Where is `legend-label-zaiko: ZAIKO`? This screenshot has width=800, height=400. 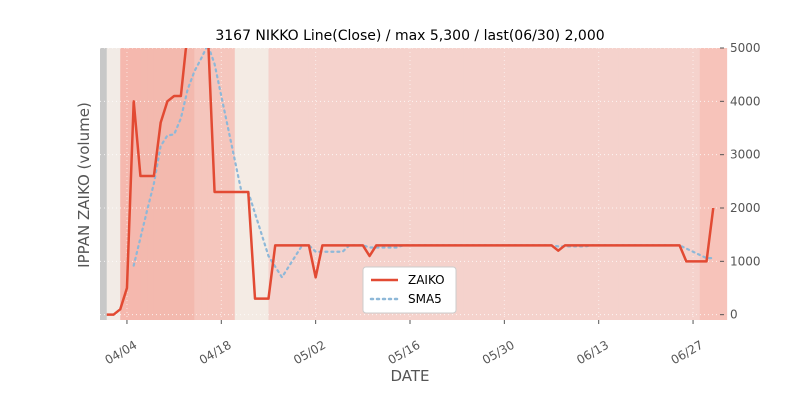
legend-label-zaiko: ZAIKO is located at coordinates (426, 280).